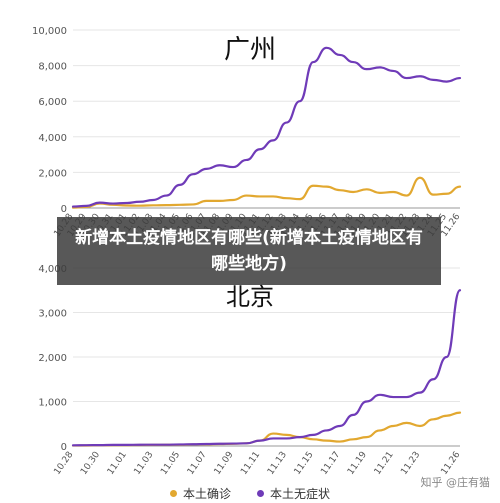  Describe the element at coordinates (250, 50) in the screenshot. I see `chart-title: 广州` at that location.